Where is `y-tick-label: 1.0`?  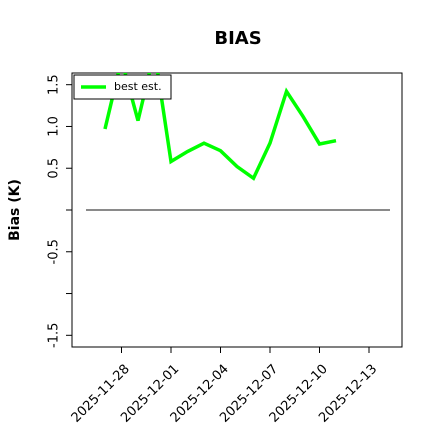 y-tick-label: 1.0 is located at coordinates (54, 126).